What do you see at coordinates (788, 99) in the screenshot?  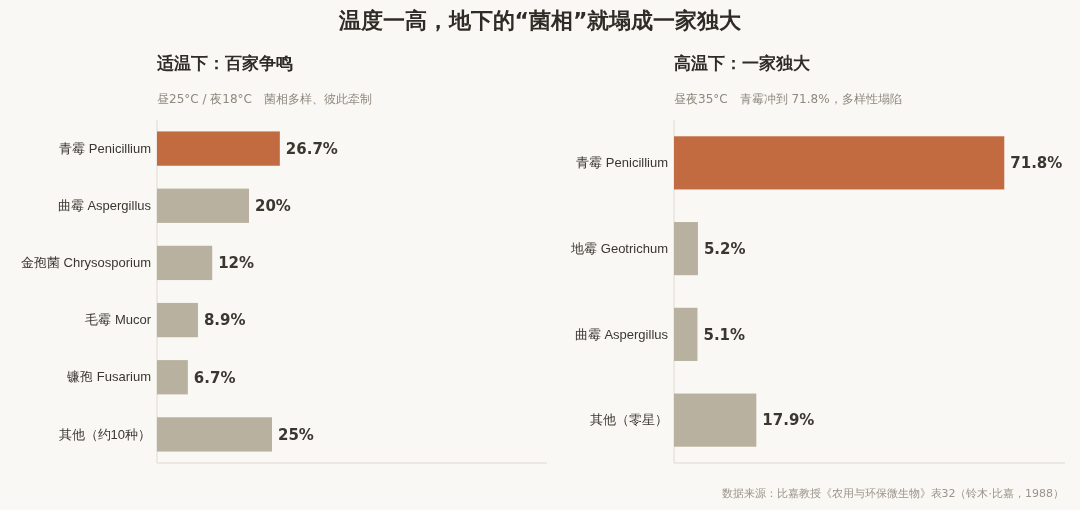 I see `chart-subtitle: 昼夜35°C 青霉冲到 71.8%，多样性塌陷` at bounding box center [788, 99].